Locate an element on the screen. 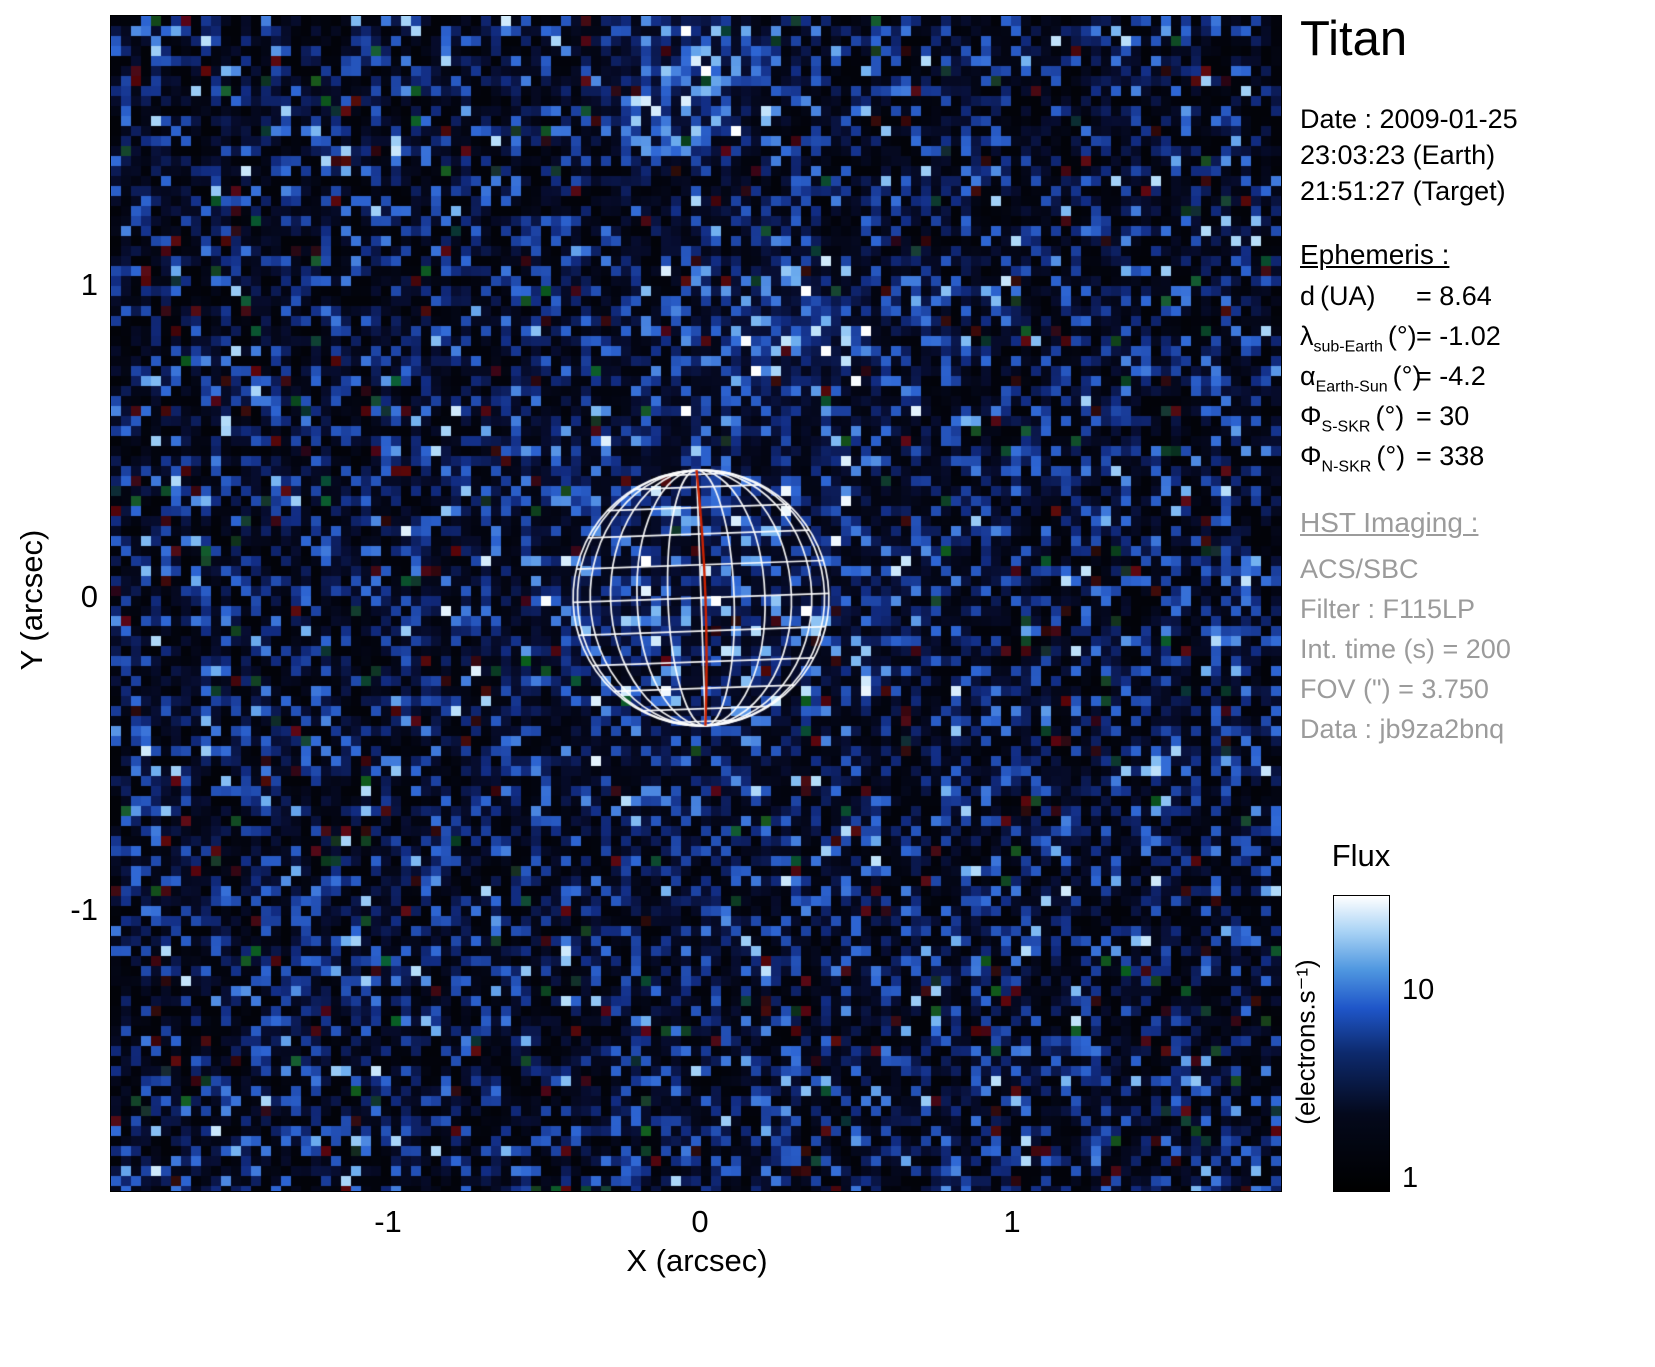  y-tick-label: -1 is located at coordinates (84, 909).